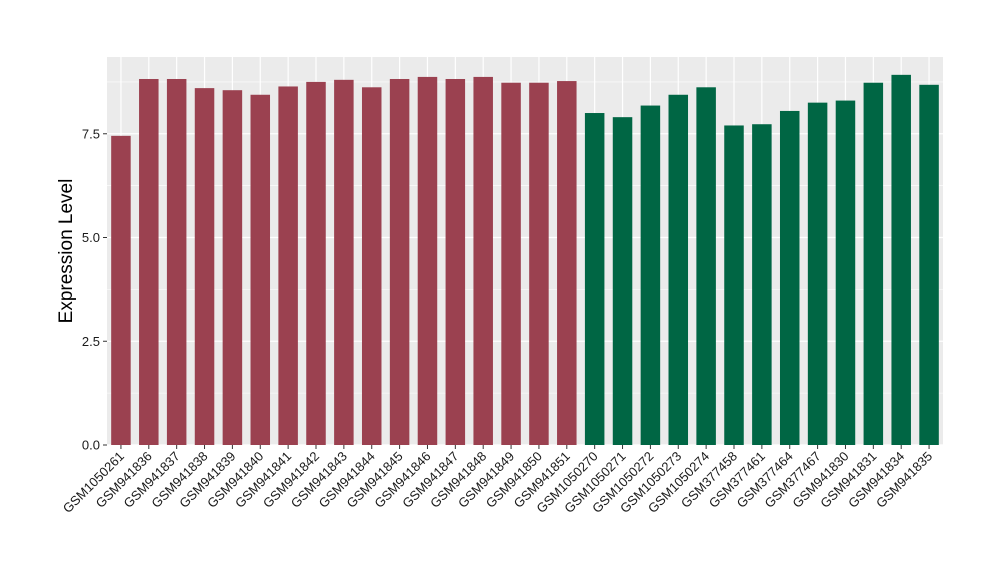 The image size is (1000, 580). What do you see at coordinates (622, 281) in the screenshot?
I see `bar-GSM1050271` at bounding box center [622, 281].